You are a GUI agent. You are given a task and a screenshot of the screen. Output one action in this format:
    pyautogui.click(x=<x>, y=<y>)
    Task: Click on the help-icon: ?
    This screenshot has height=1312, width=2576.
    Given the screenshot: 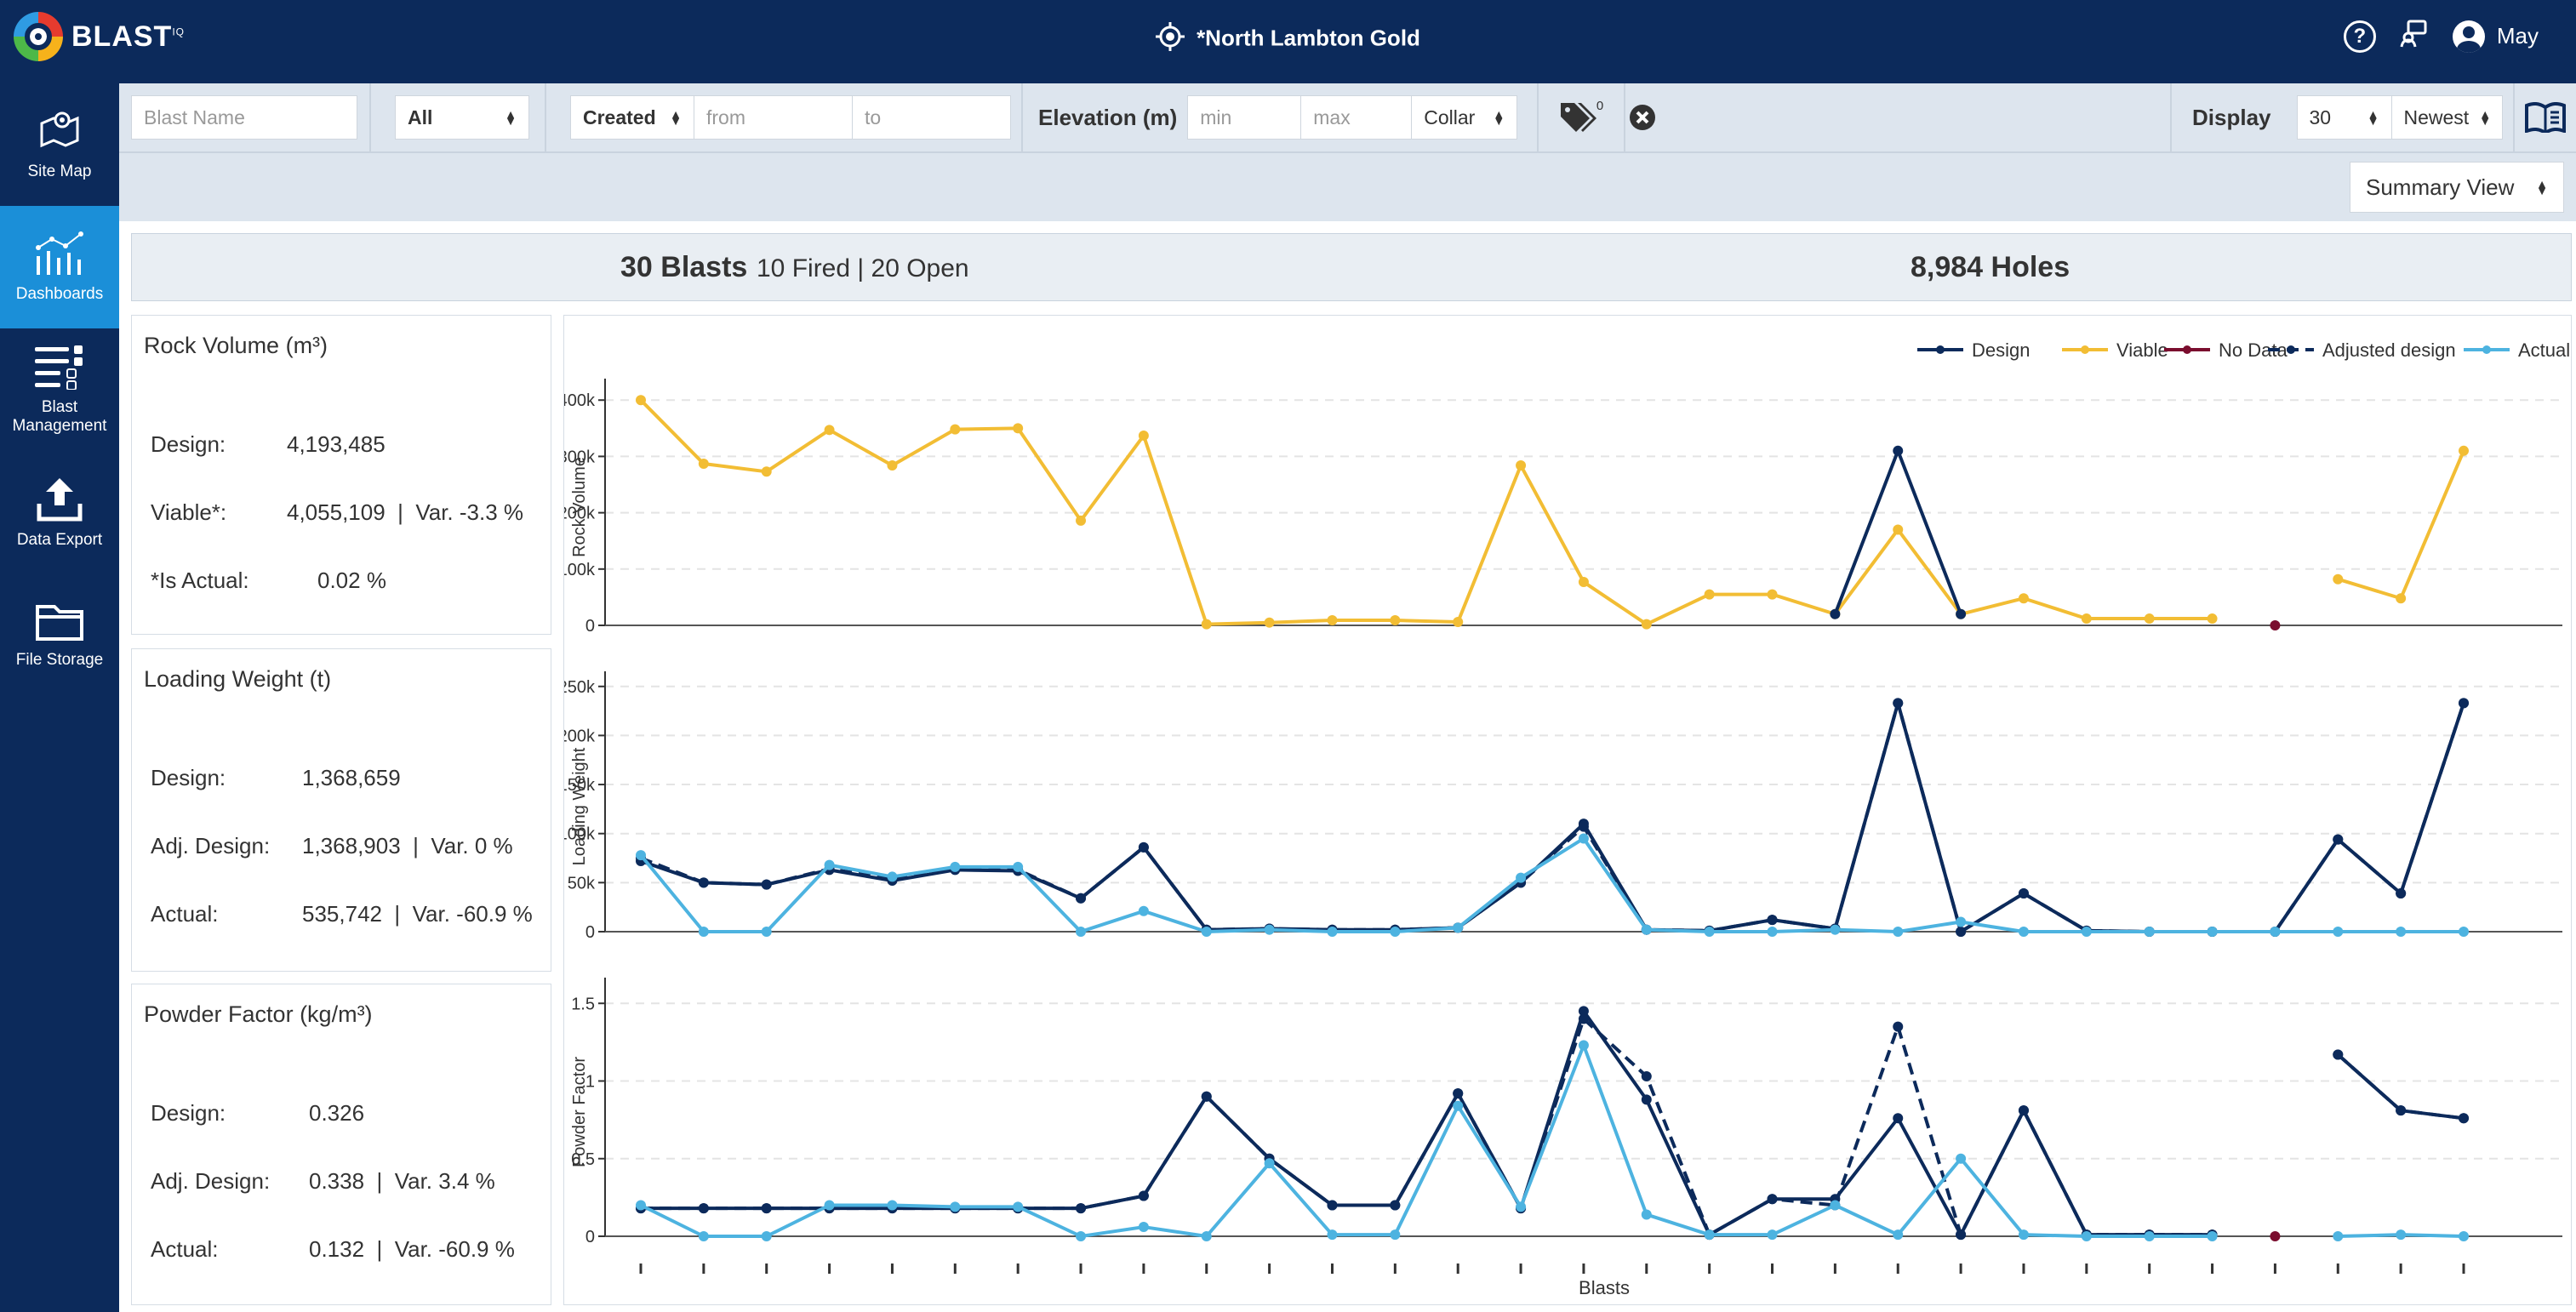 What is the action you would take?
    pyautogui.click(x=2359, y=36)
    